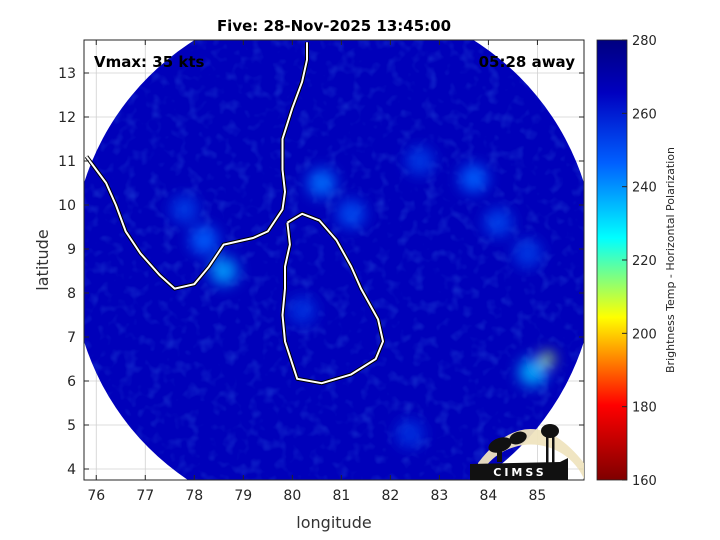  What do you see at coordinates (194, 496) in the screenshot?
I see `x-tick-label: 78` at bounding box center [194, 496].